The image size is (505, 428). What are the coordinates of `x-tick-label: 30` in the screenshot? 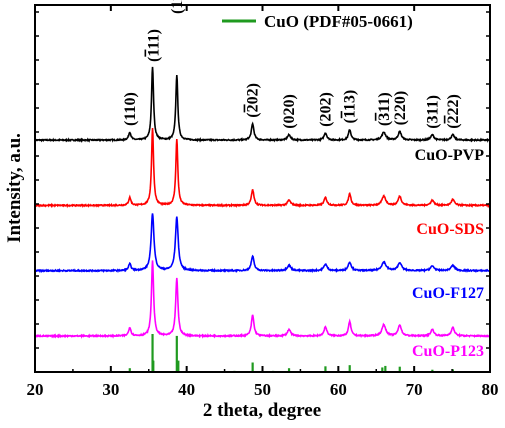 It's located at (110, 389).